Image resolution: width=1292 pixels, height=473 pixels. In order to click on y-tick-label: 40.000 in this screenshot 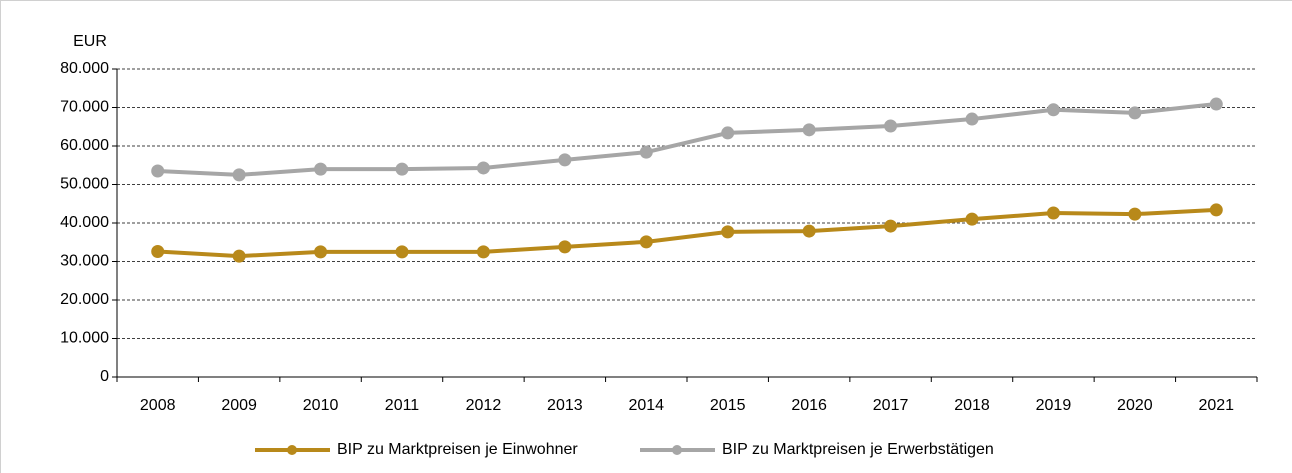, I will do `click(84, 222)`.